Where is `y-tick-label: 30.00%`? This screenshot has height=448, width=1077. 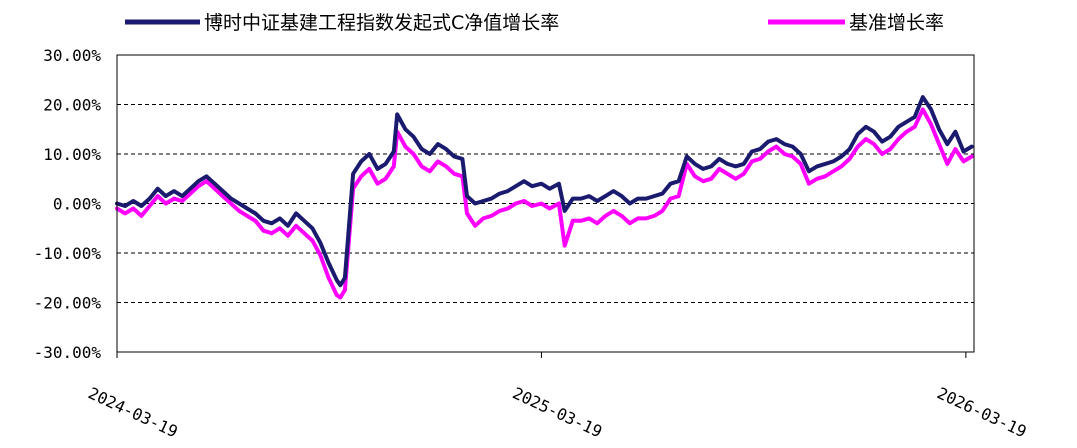 y-tick-label: 30.00% is located at coordinates (72, 55).